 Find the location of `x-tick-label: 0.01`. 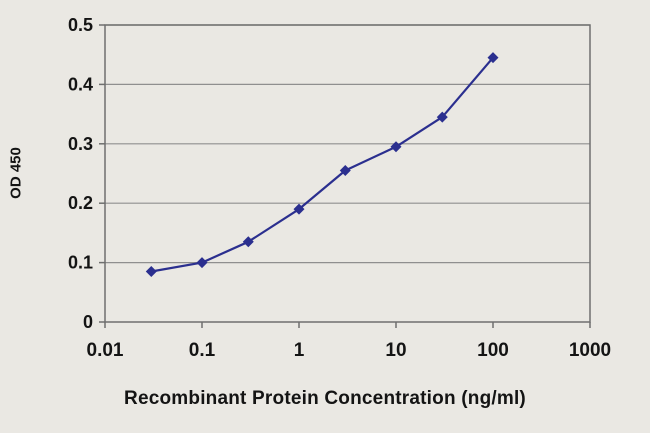

x-tick-label: 0.01 is located at coordinates (105, 350).